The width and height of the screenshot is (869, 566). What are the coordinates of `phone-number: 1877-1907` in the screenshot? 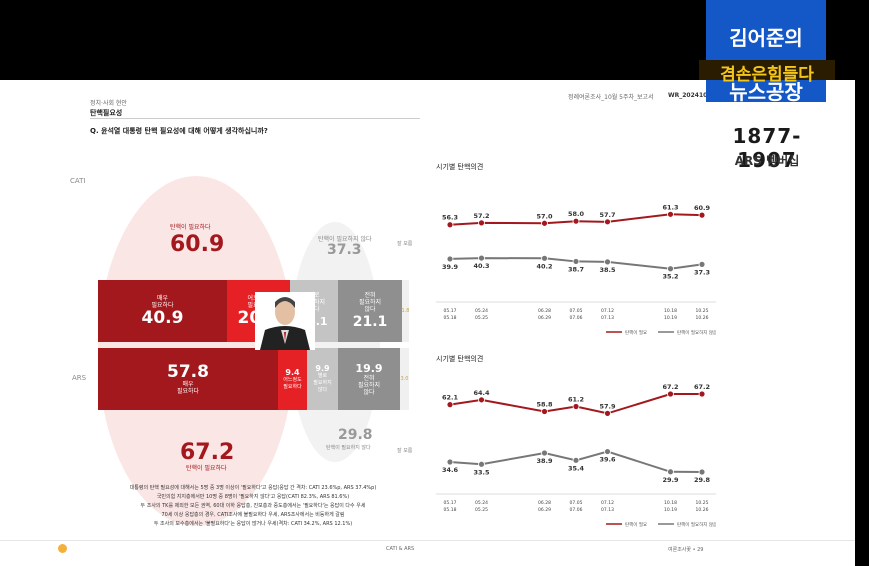 It's located at (767, 148).